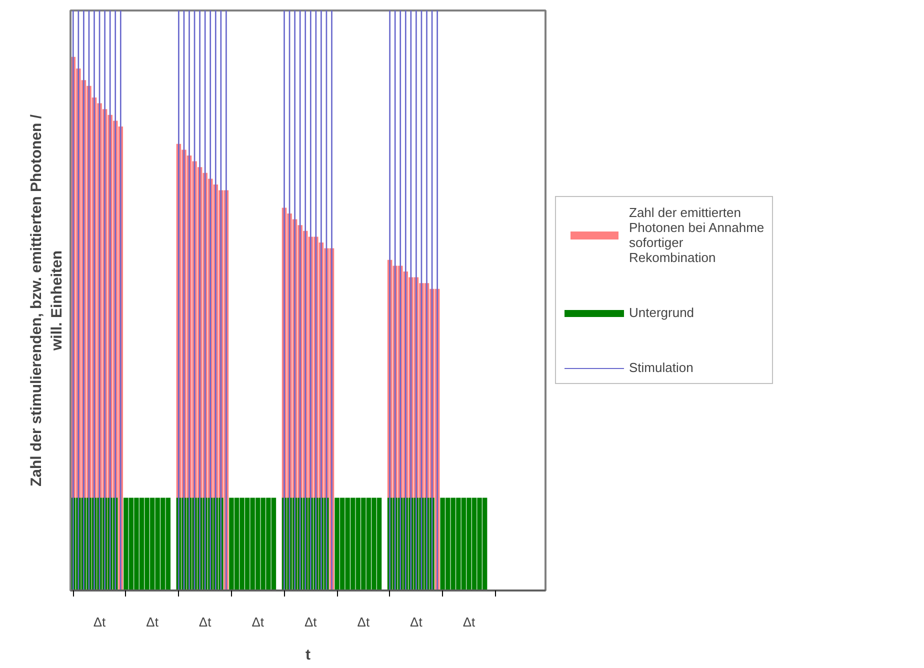  Describe the element at coordinates (47, 300) in the screenshot. I see `y-axis-title: Zahl der stimulierenden, bzw. emittierten Photonen / will. Einheiten` at that location.